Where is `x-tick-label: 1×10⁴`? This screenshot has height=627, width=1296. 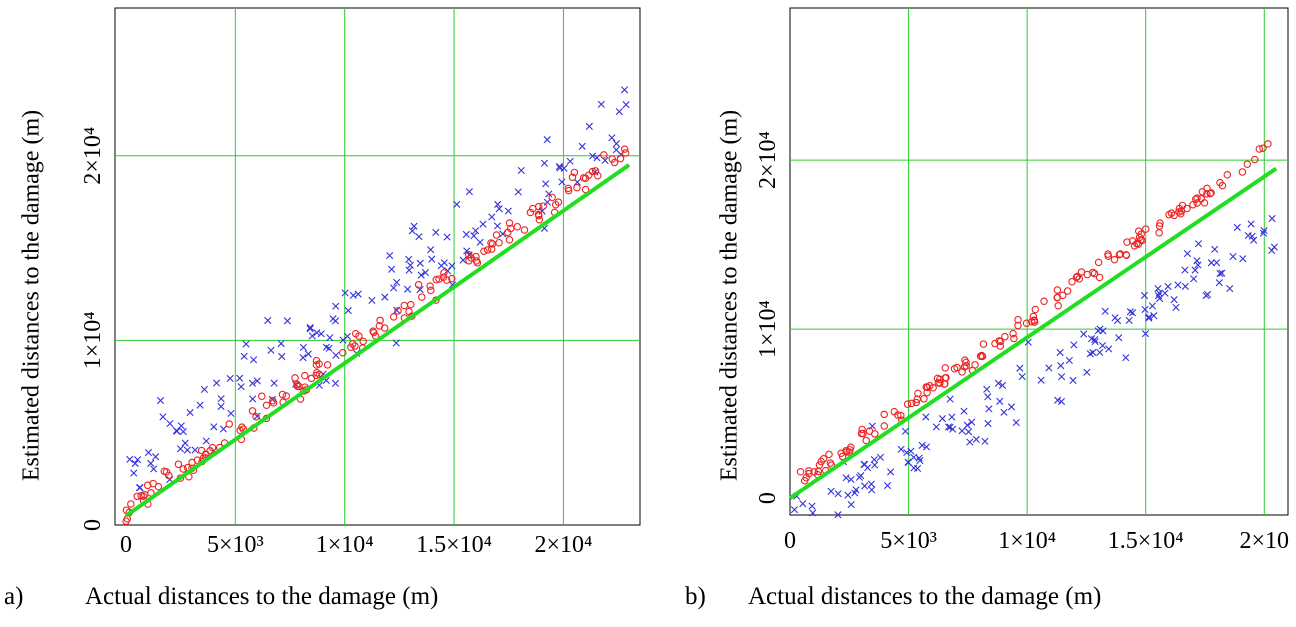 x-tick-label: 1×10⁴ is located at coordinates (345, 545).